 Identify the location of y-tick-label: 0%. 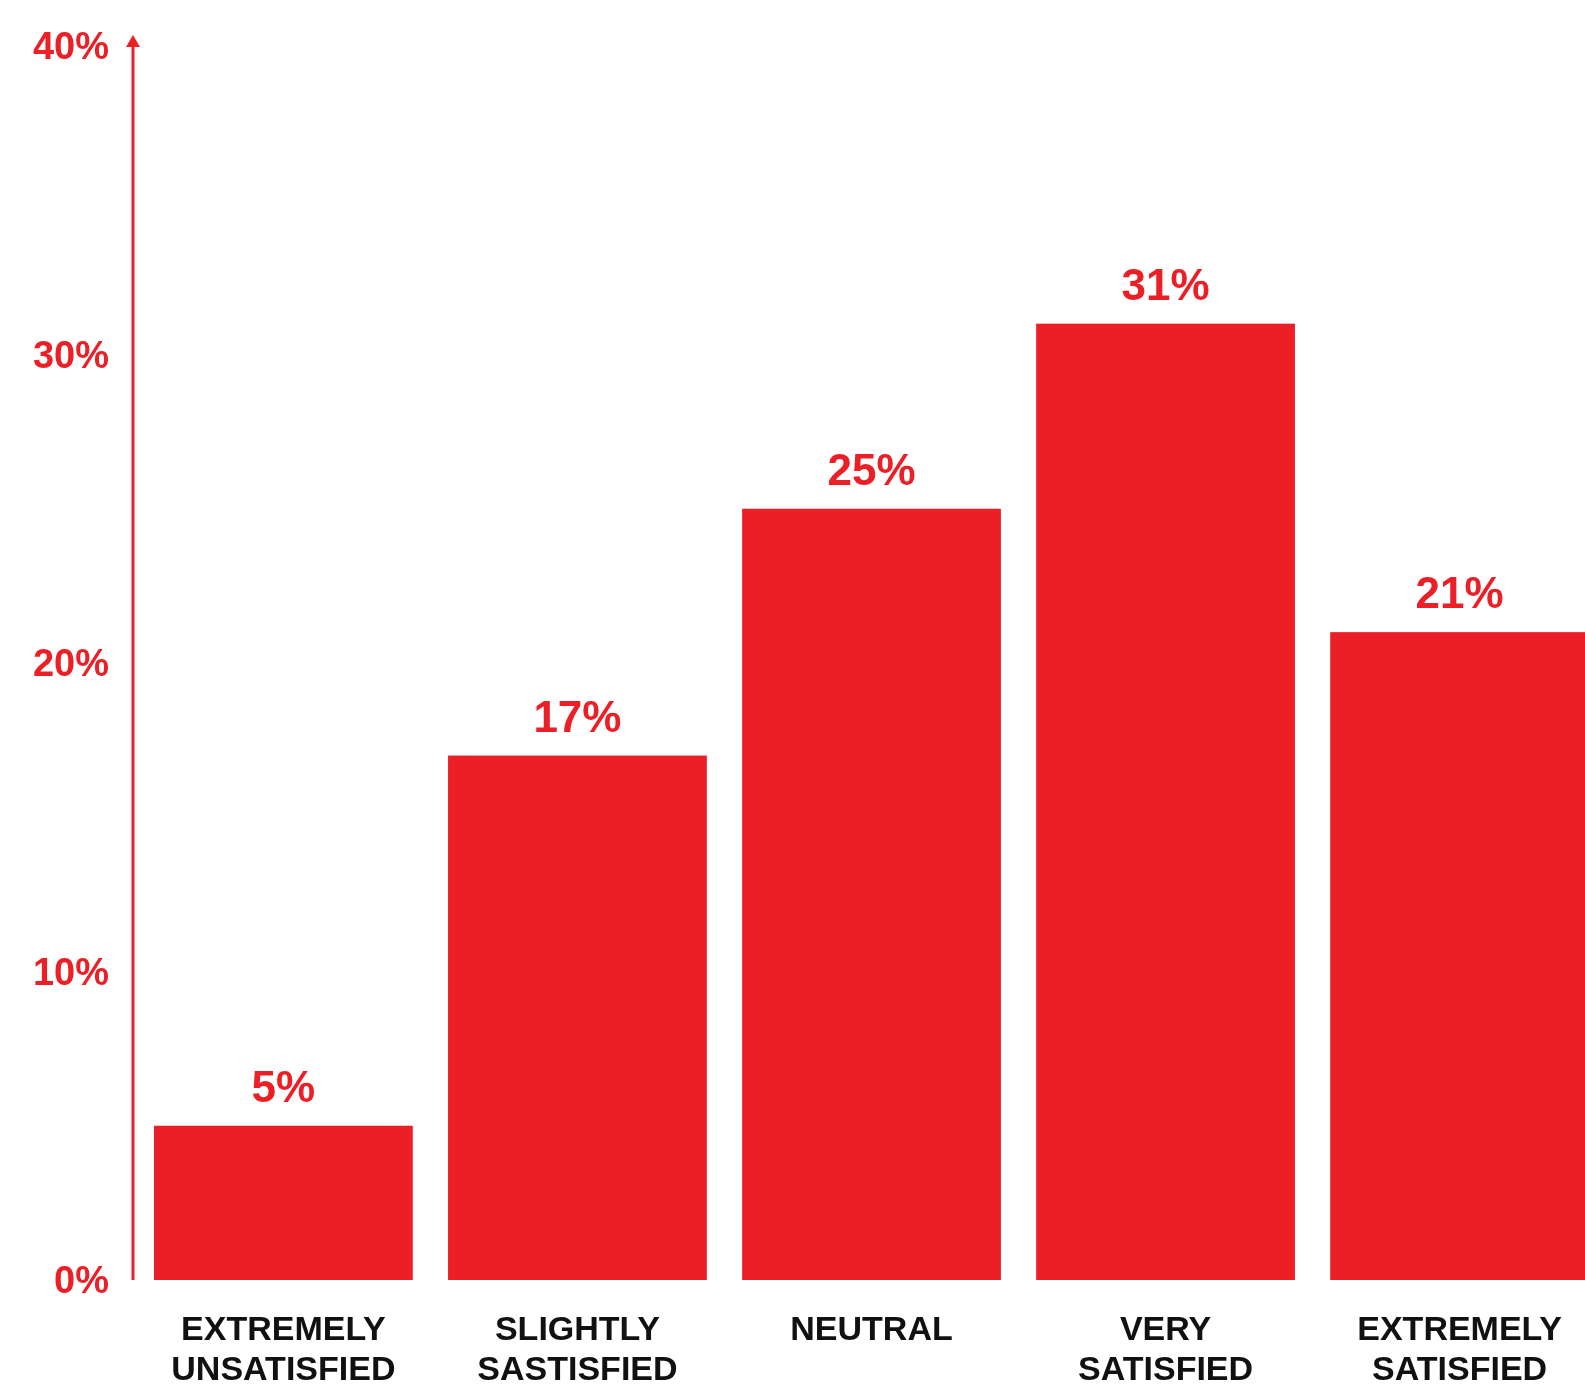
(81, 1280).